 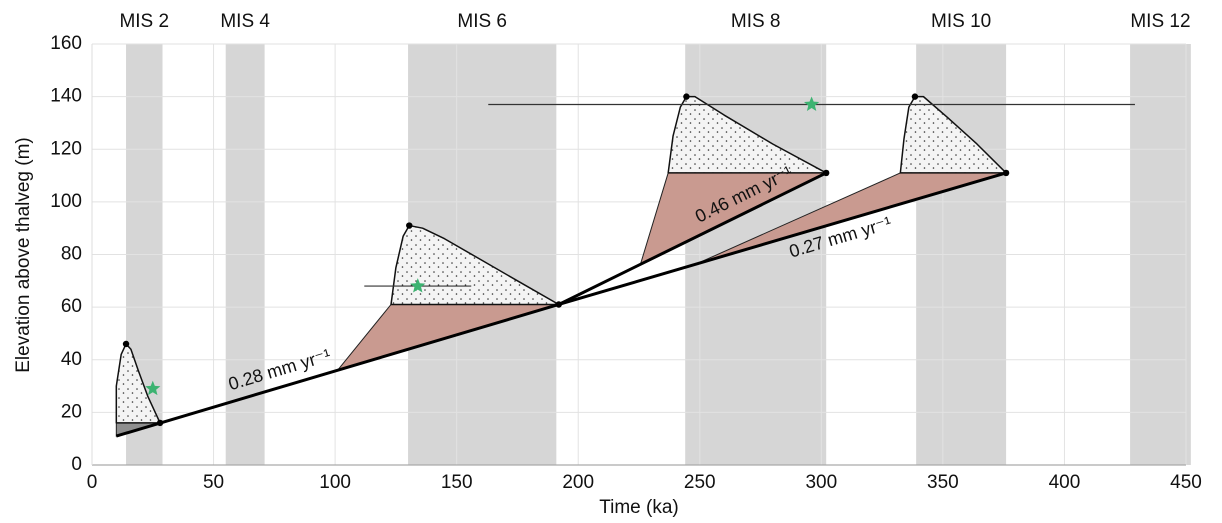 What do you see at coordinates (578, 482) in the screenshot?
I see `x-tick-label: 200` at bounding box center [578, 482].